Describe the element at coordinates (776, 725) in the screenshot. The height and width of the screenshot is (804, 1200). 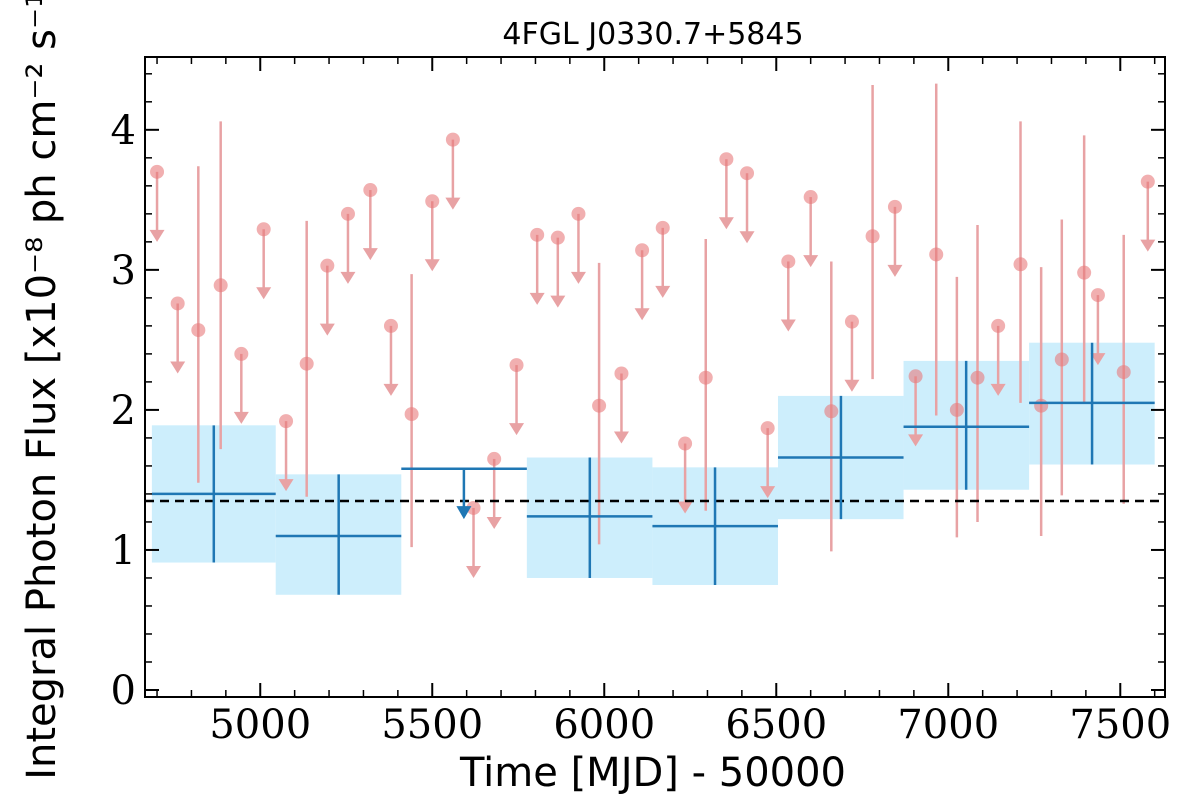
I see `x-tick-label: 6500` at that location.